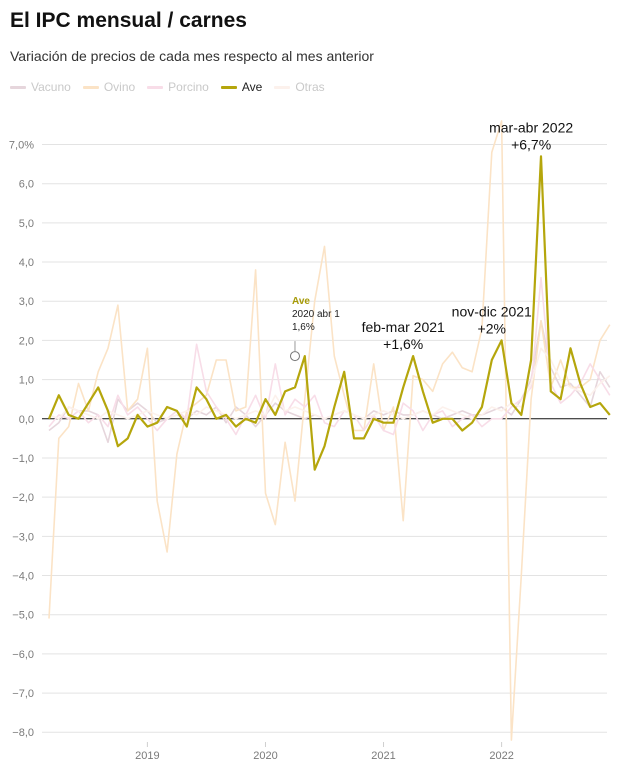  What do you see at coordinates (51, 87) in the screenshot?
I see `legend-label: Vacuno` at bounding box center [51, 87].